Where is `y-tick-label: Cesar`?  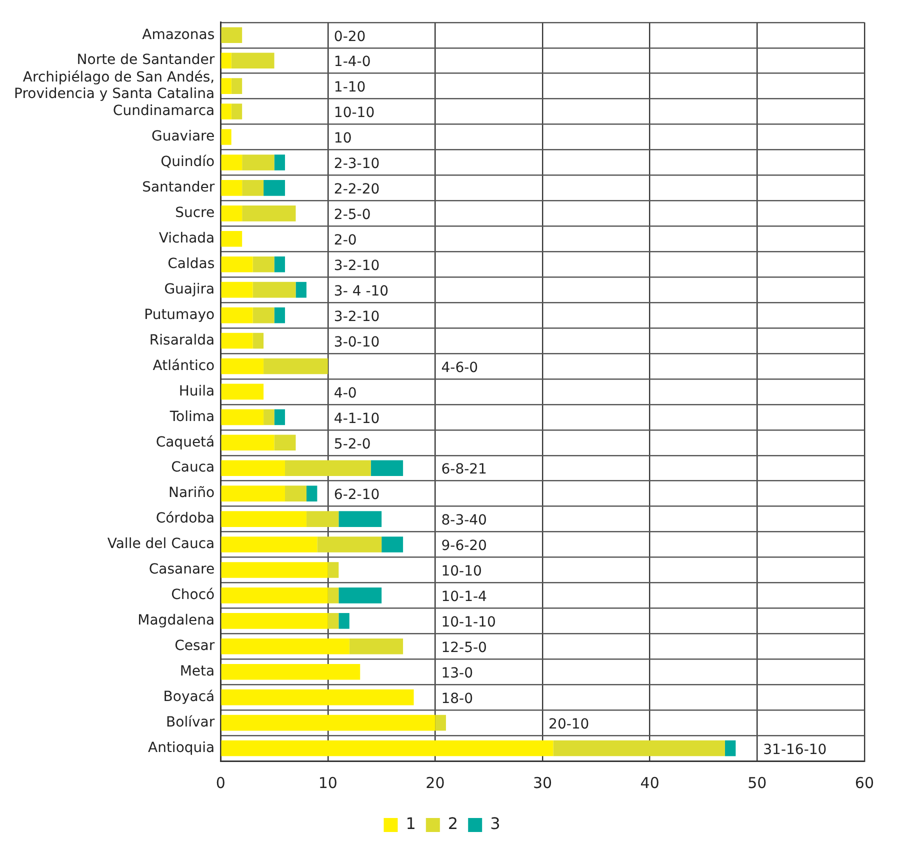
y-tick-label: Cesar is located at coordinates (194, 646).